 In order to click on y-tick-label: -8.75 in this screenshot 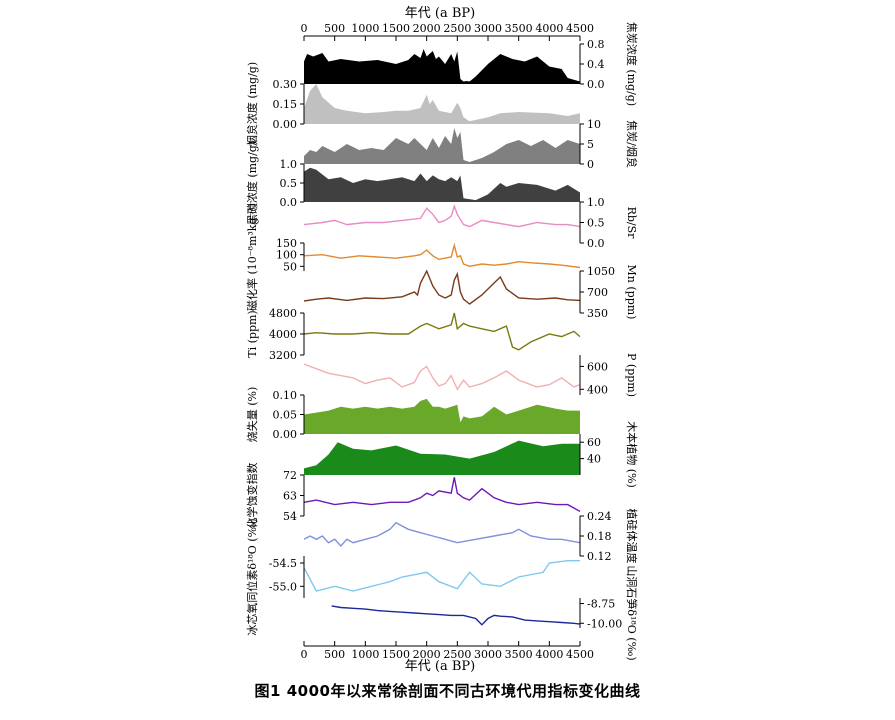, I will do `click(601, 604)`.